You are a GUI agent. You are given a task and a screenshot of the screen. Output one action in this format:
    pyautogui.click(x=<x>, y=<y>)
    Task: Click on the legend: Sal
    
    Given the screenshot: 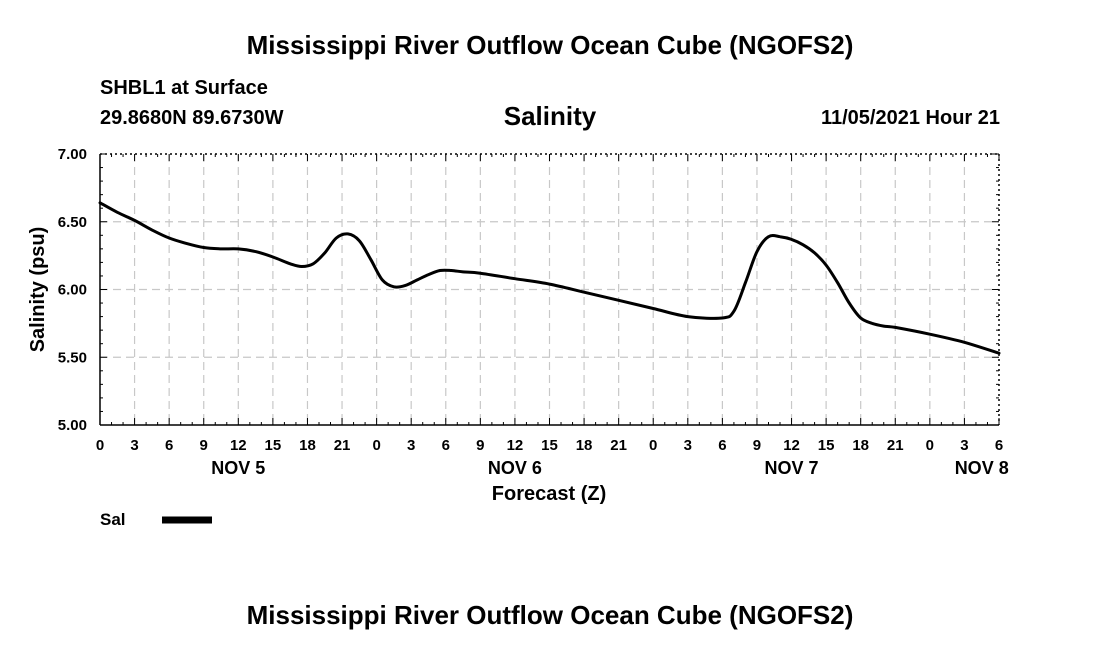 What is the action you would take?
    pyautogui.click(x=156, y=519)
    